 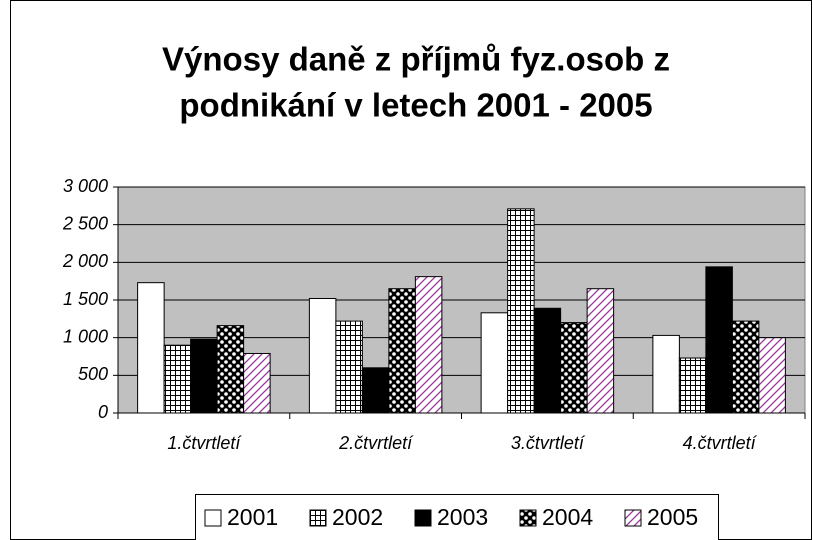 I want to click on legend-label: 2004, so click(x=567, y=517).